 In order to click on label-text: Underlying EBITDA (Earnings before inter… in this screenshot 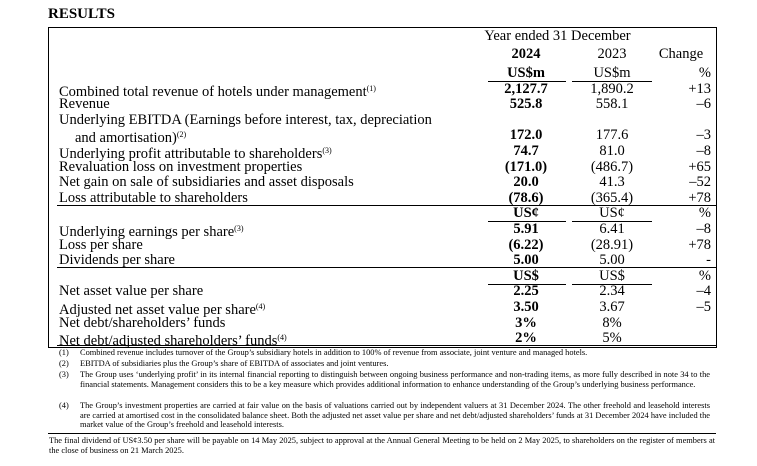, I will do `click(245, 119)`.